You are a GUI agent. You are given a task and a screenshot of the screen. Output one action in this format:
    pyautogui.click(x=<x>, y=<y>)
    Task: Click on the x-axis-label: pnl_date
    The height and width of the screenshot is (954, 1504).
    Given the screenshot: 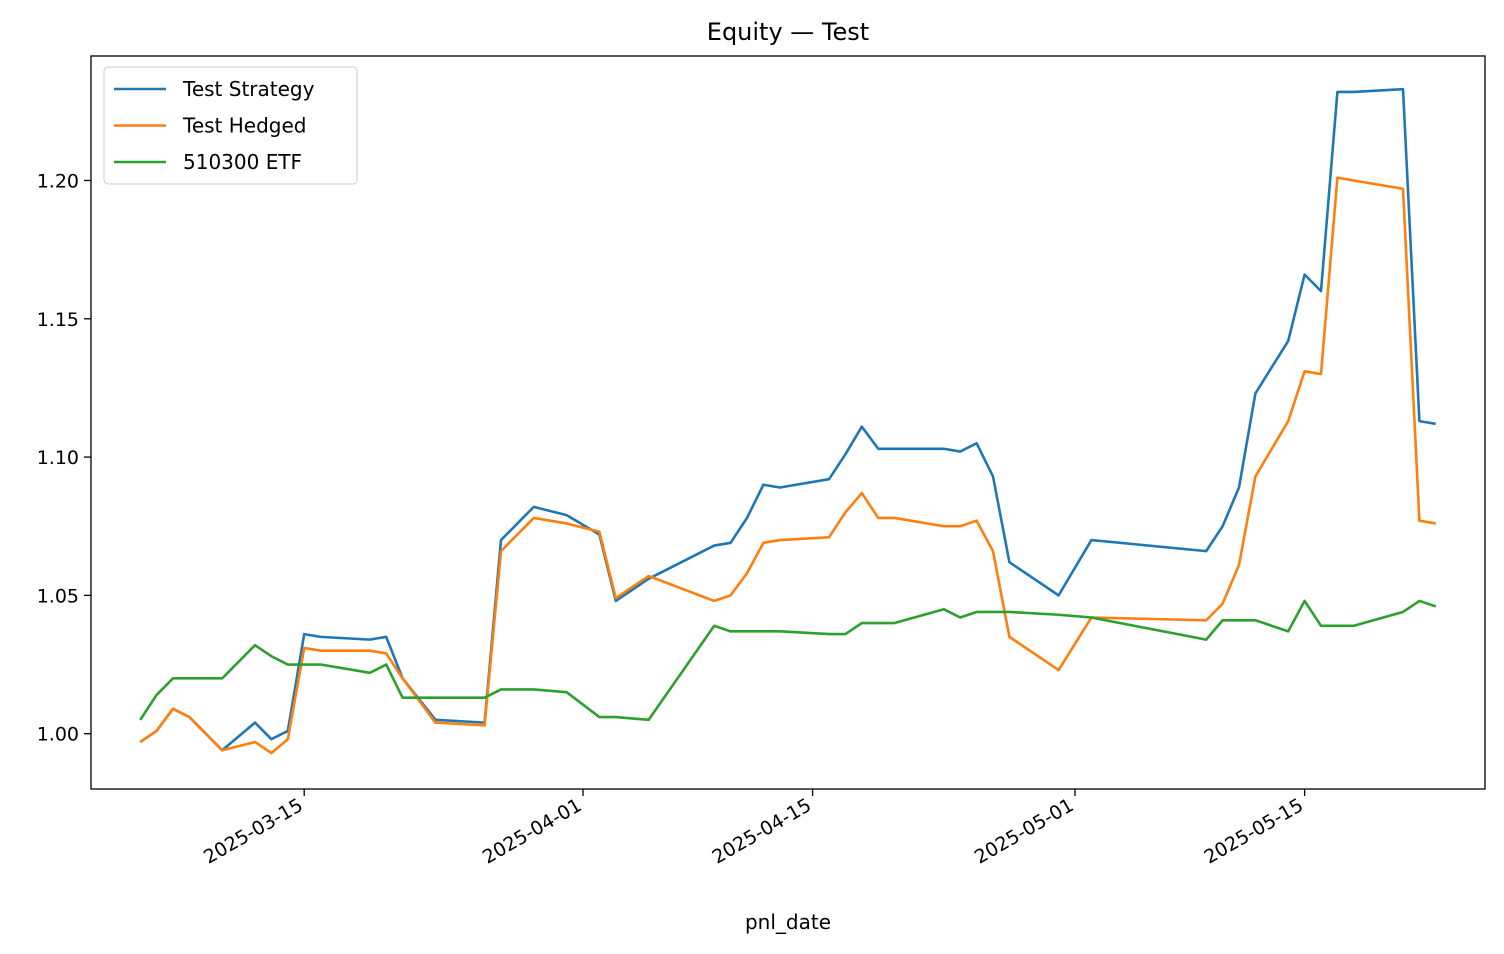 What is the action you would take?
    pyautogui.click(x=788, y=922)
    